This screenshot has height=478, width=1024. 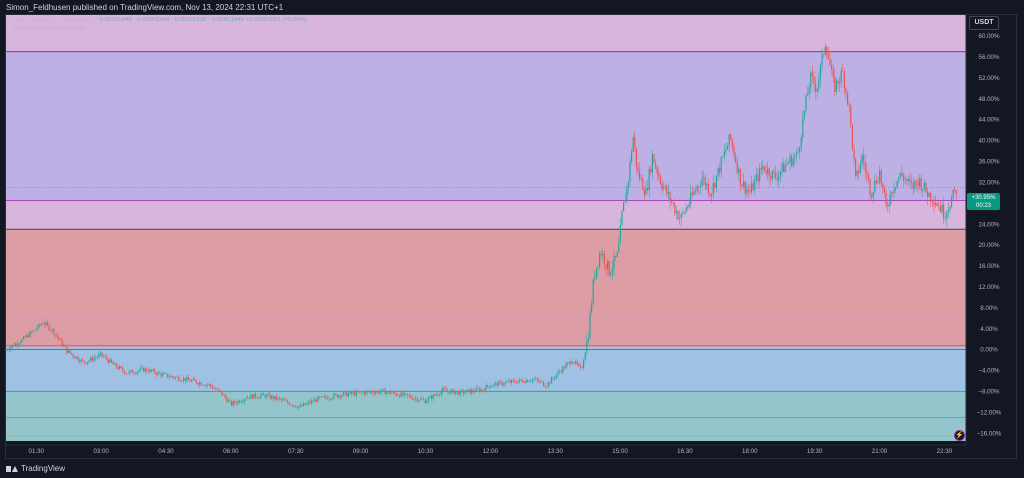 What do you see at coordinates (984, 23) in the screenshot?
I see `currency-unit-button: USDT` at bounding box center [984, 23].